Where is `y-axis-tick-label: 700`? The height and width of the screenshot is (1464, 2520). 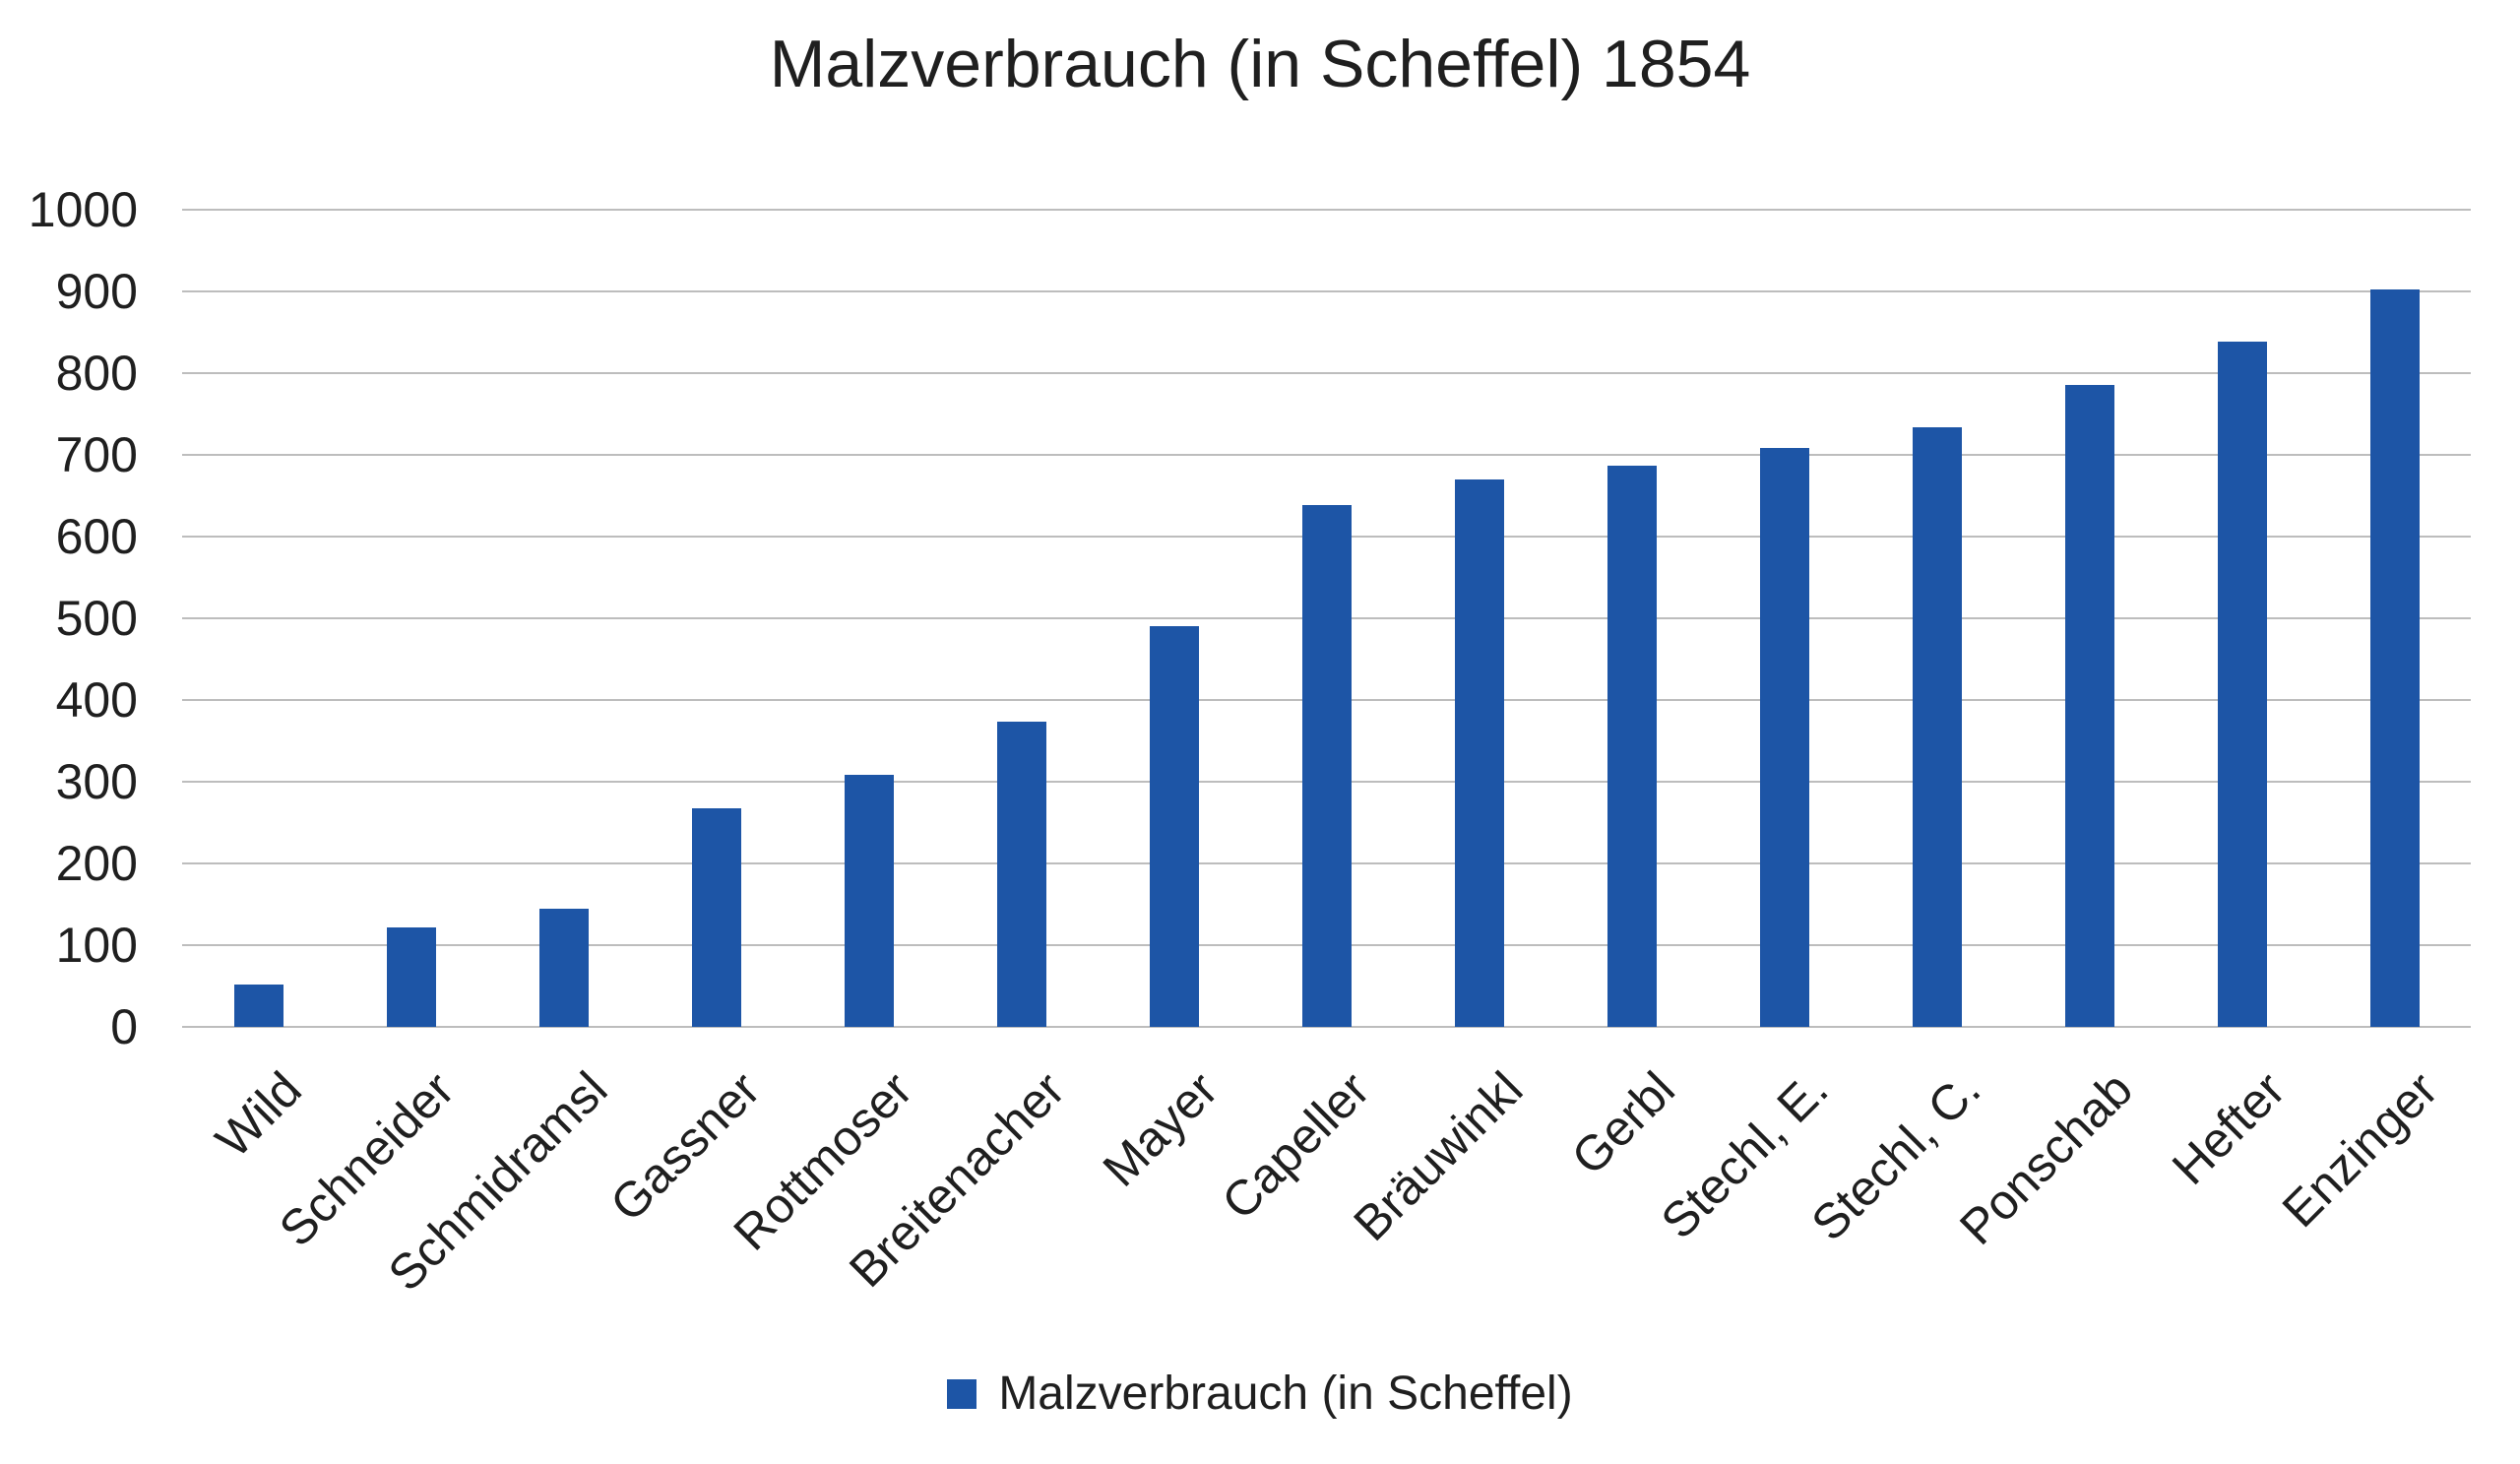
y-axis-tick-label: 700 is located at coordinates (96, 455).